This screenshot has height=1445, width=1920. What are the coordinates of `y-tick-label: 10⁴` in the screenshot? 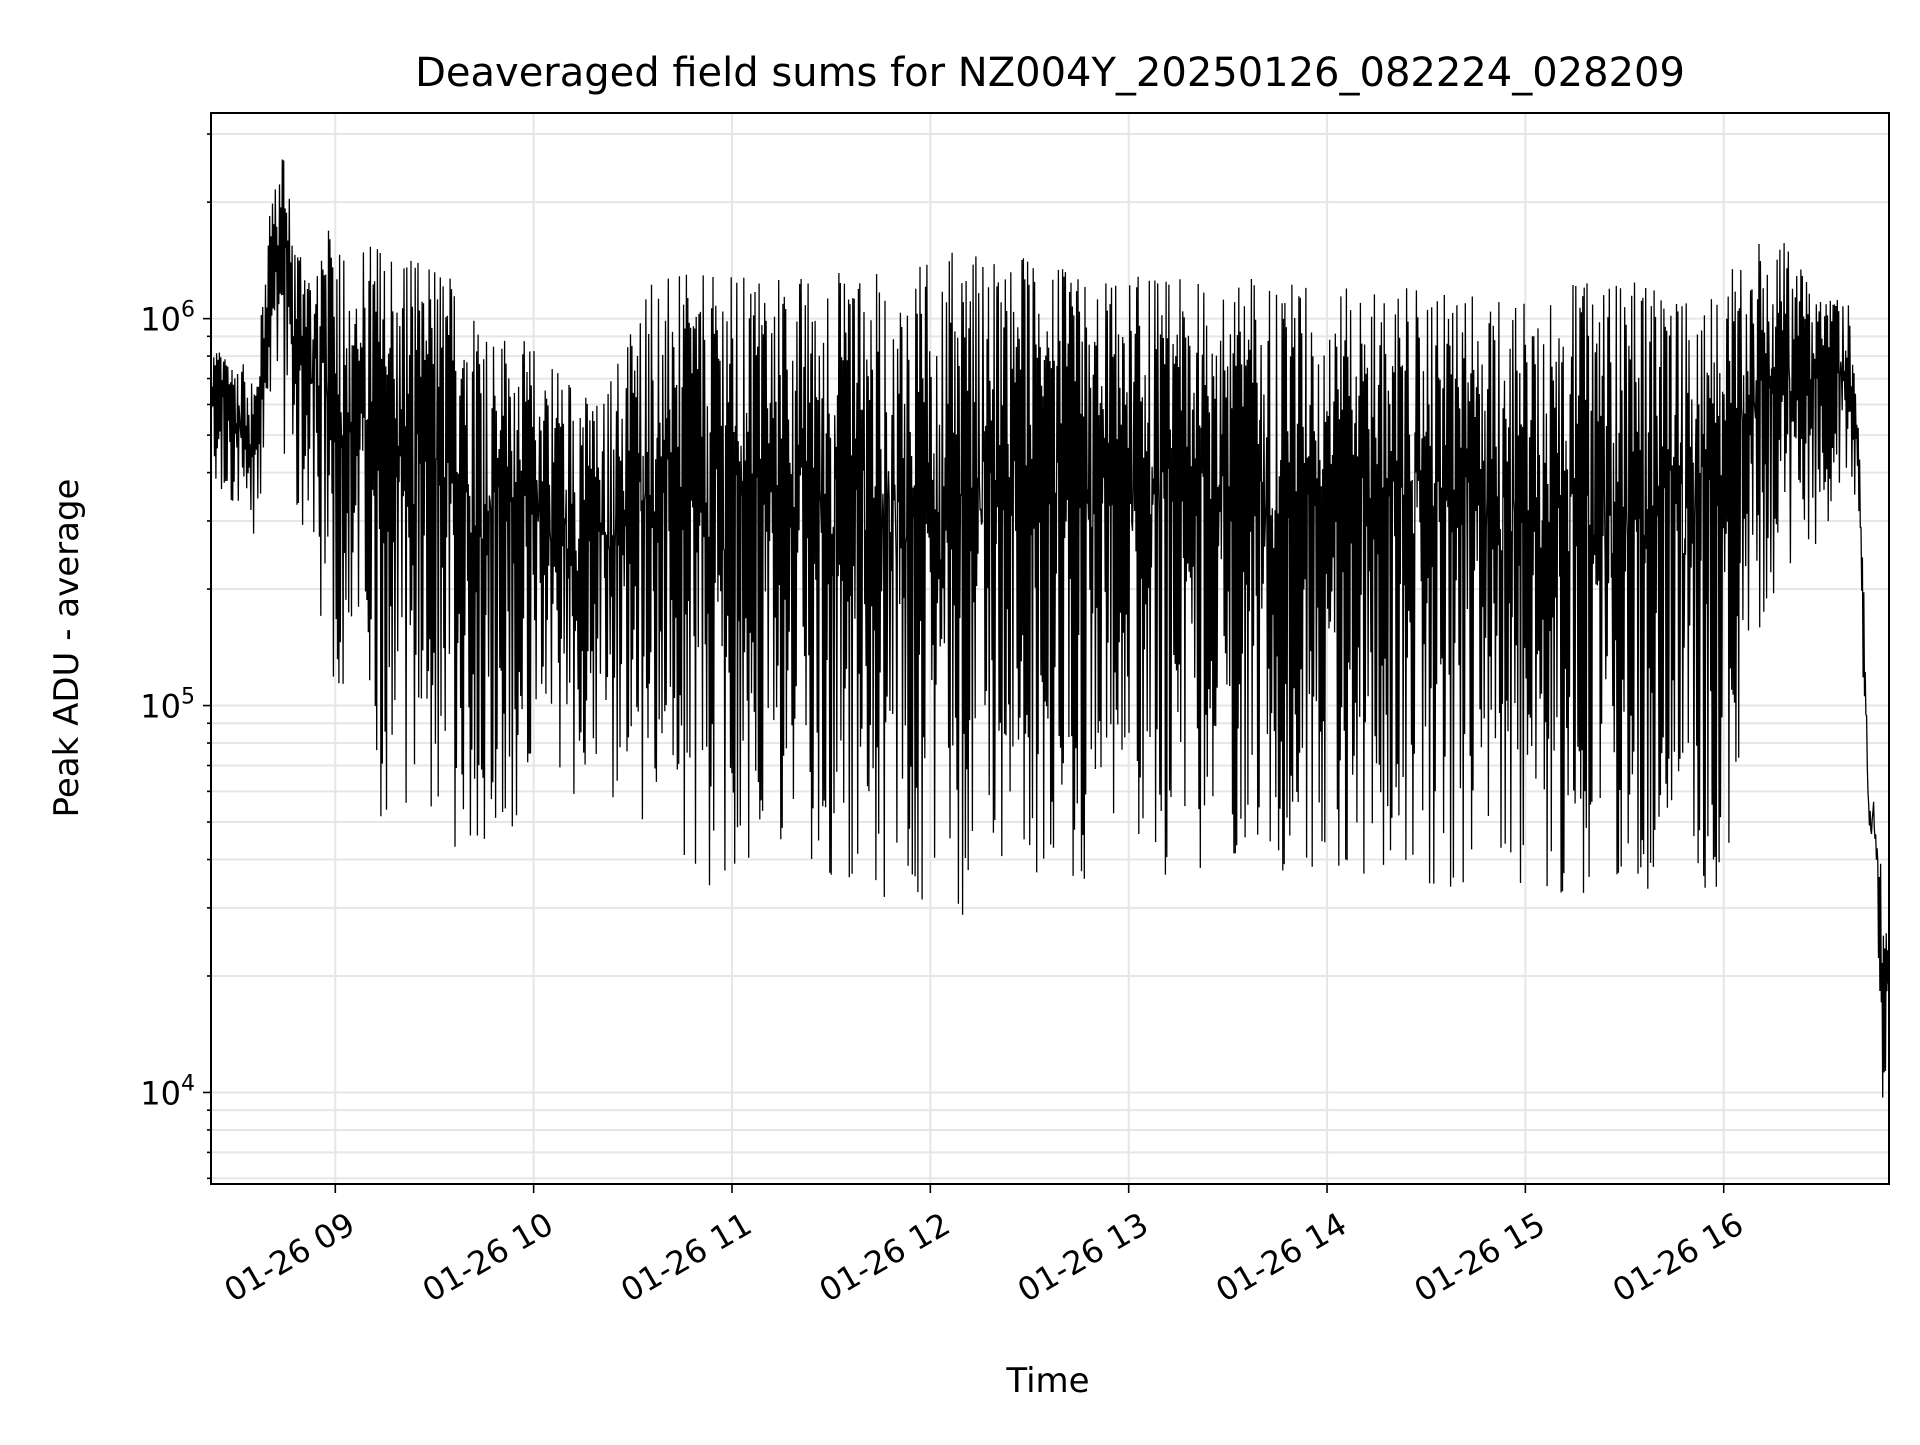 It's located at (167, 1091).